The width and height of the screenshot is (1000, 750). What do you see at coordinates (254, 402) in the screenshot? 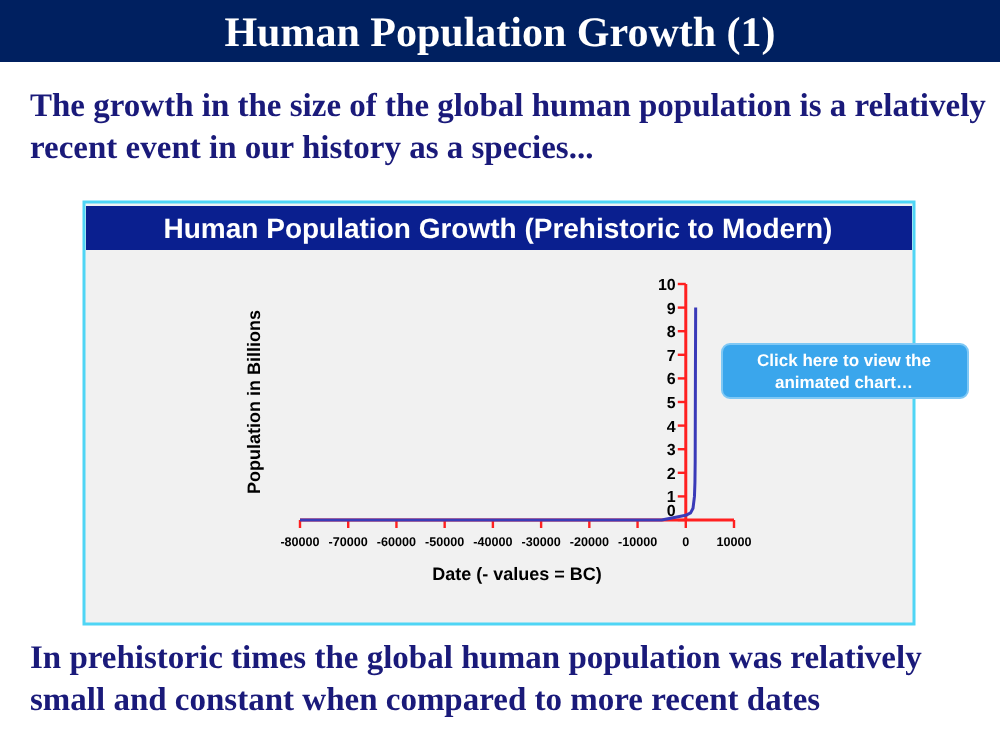
I see `y-axis-title: Population in Billions` at bounding box center [254, 402].